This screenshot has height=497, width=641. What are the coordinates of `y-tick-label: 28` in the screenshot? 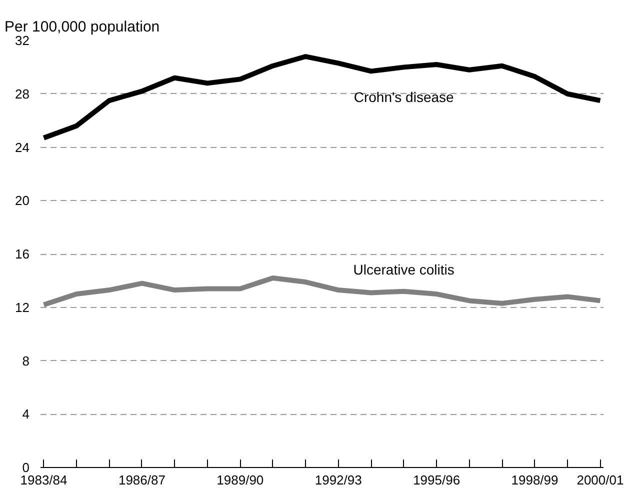 It's located at (22, 94).